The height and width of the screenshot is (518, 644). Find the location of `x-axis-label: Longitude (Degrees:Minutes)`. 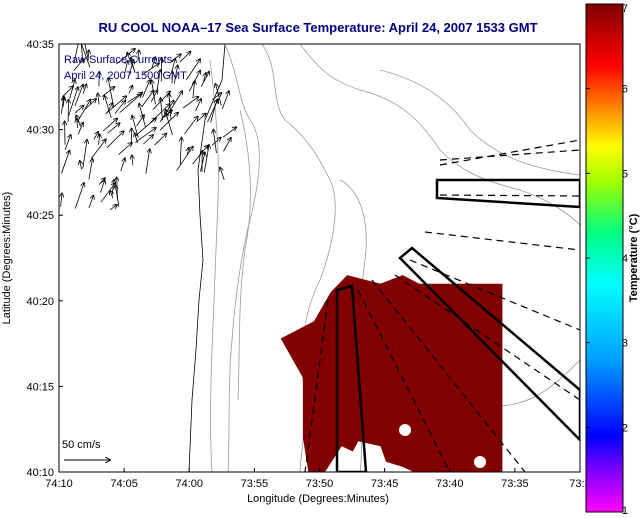

x-axis-label: Longitude (Degrees:Minutes) is located at coordinates (318, 499).